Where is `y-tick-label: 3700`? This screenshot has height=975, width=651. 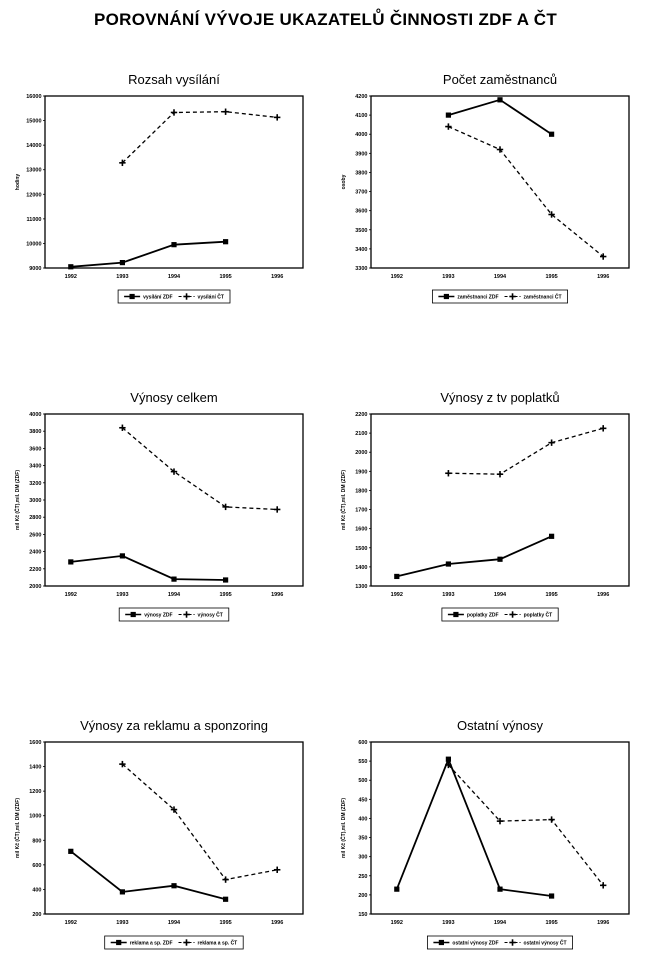 y-tick-label: 3700 is located at coordinates (361, 193).